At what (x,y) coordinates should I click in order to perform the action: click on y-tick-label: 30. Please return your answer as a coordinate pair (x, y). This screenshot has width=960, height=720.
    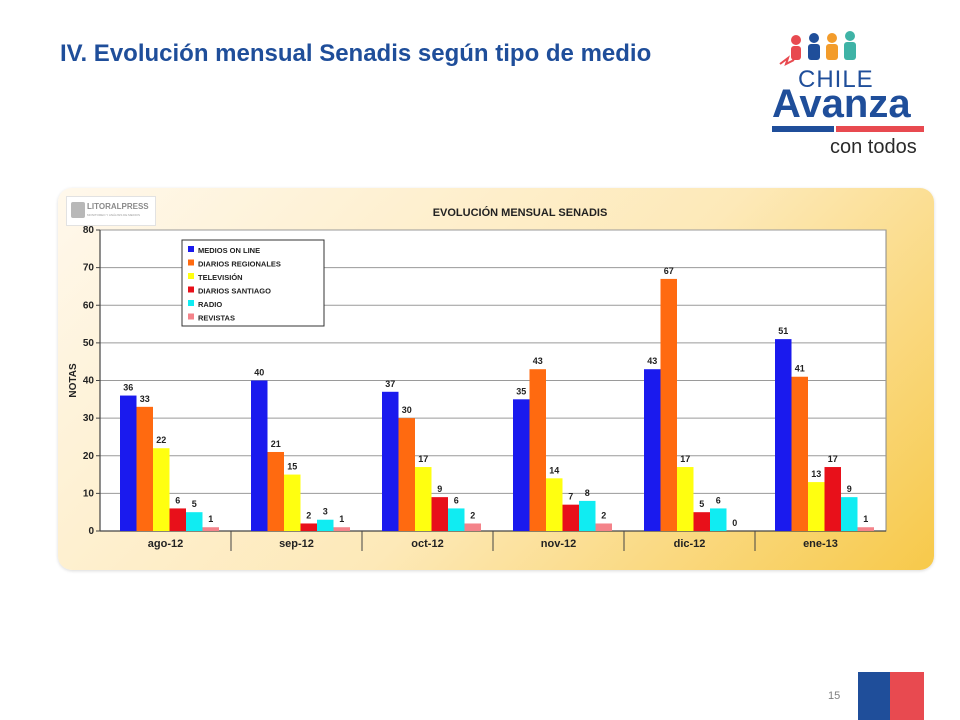
    Looking at the image, I should click on (89, 418).